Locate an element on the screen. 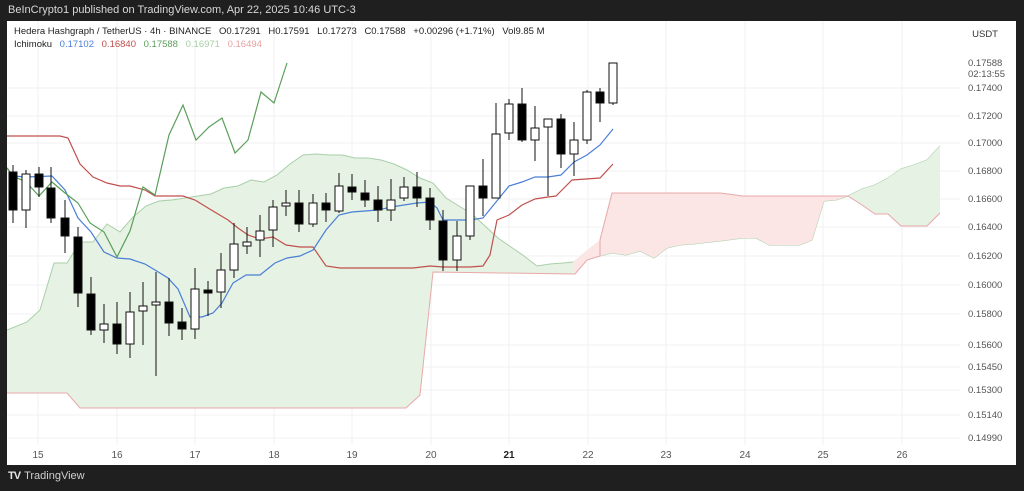  ohlc-close: C0.17588 is located at coordinates (385, 31).